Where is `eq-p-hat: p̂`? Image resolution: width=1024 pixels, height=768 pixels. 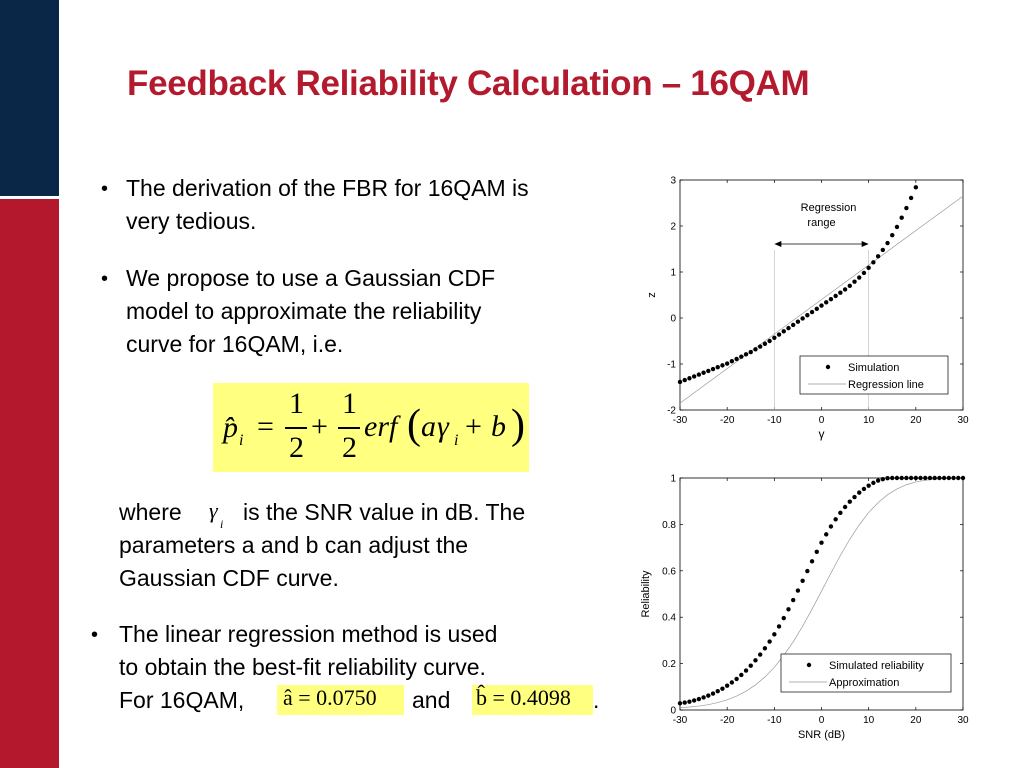
eq-p-hat: p̂ is located at coordinates (230, 427).